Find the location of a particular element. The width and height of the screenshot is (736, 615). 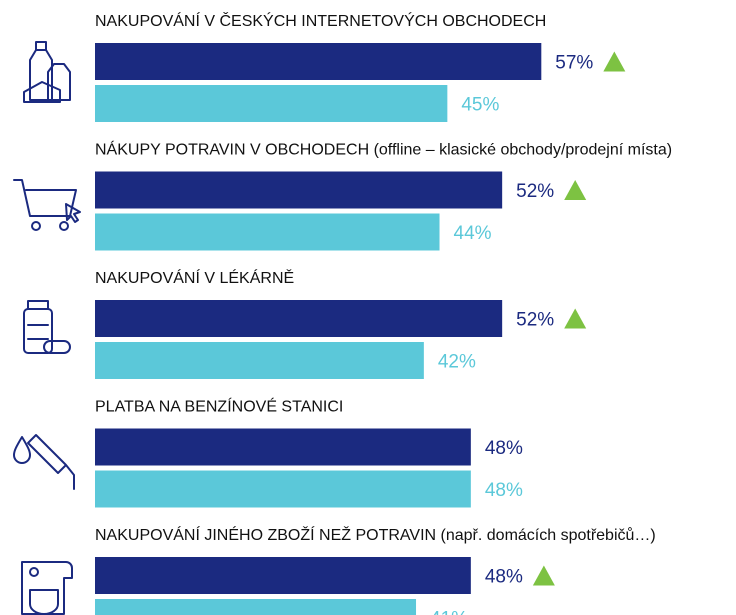

icon-cart is located at coordinates (47, 205).